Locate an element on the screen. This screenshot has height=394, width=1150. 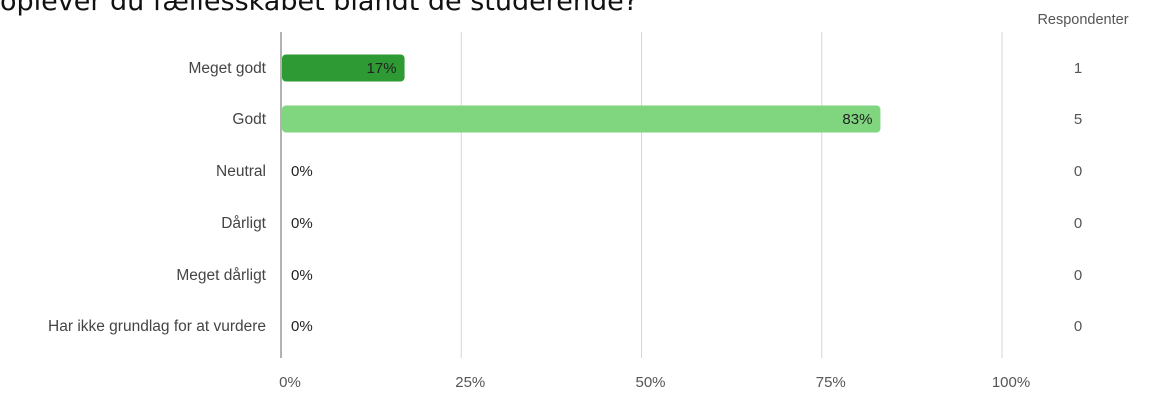
x-tick-labels: 0% 25% 50% 75% 100% is located at coordinates (654, 382).